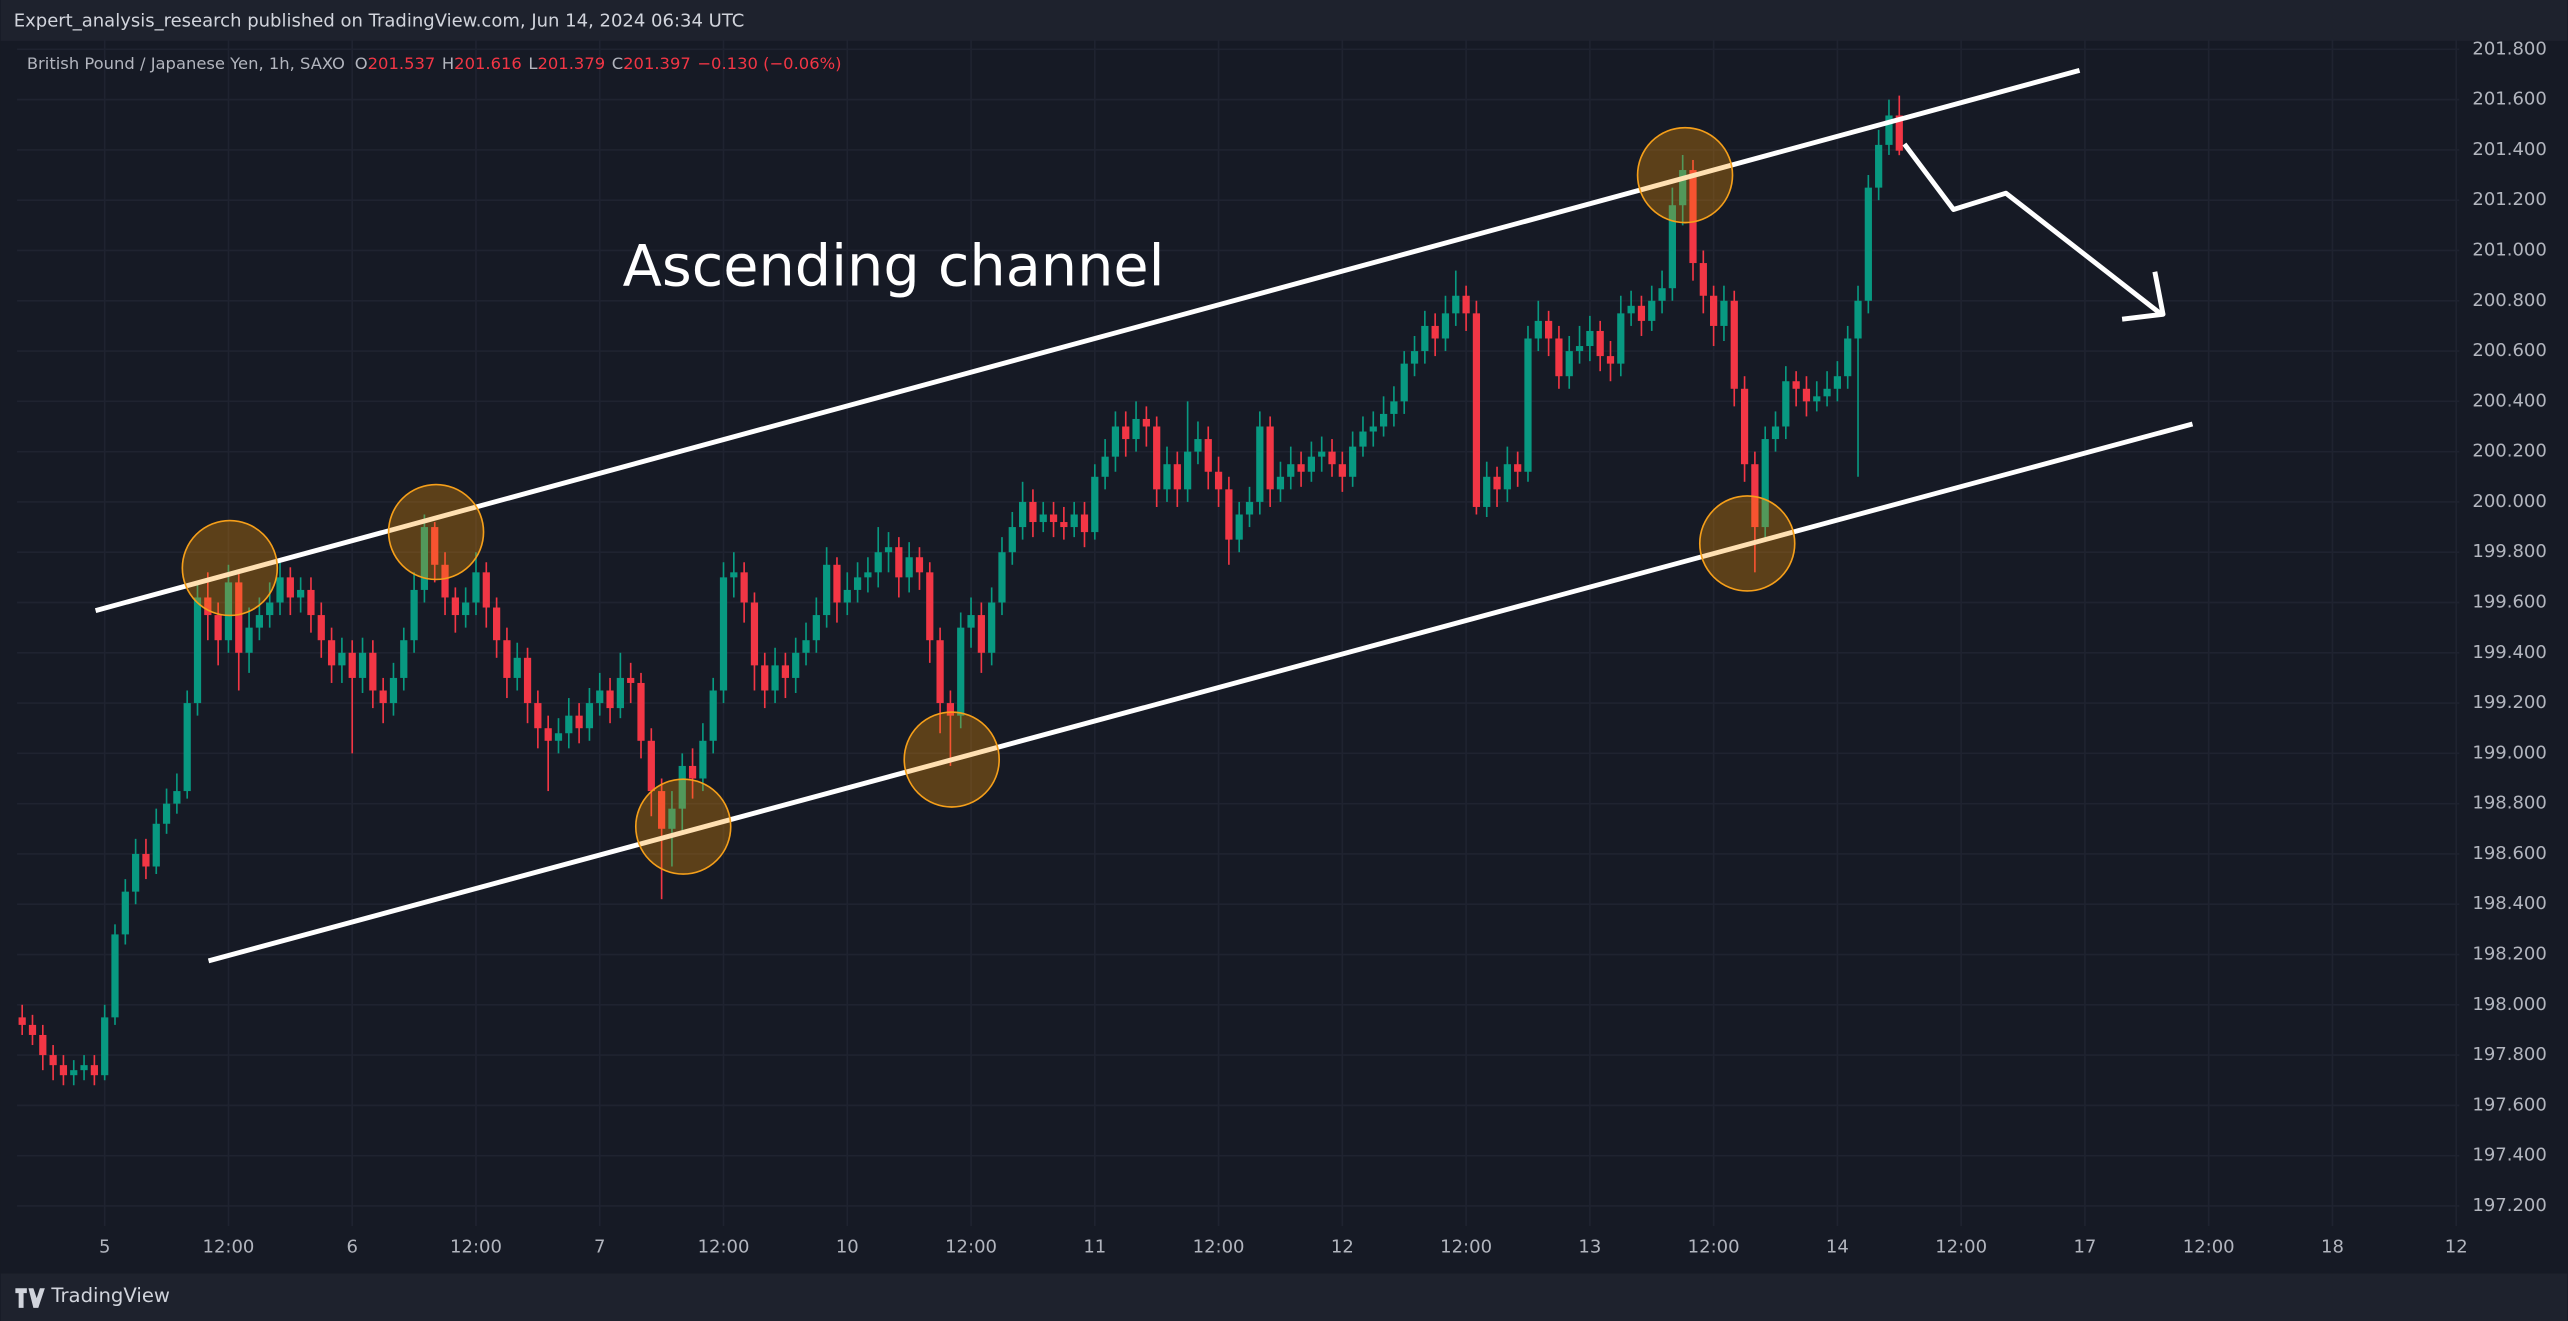 The width and height of the screenshot is (2568, 1321). Describe the element at coordinates (2509, 501) in the screenshot. I see `y-tick-label: 200.000` at that location.